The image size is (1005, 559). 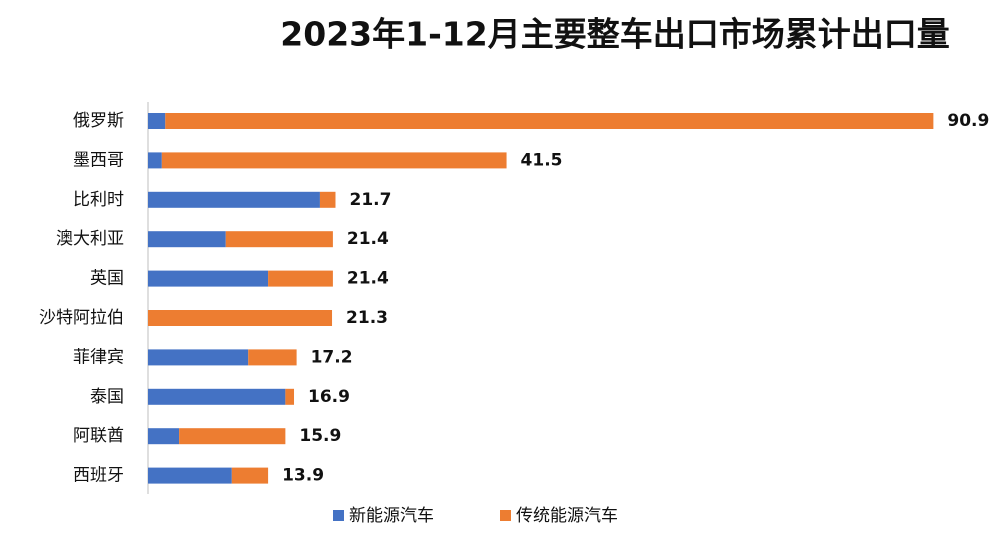 What do you see at coordinates (98, 357) in the screenshot?
I see `y-tick-label: 菲律宾` at bounding box center [98, 357].